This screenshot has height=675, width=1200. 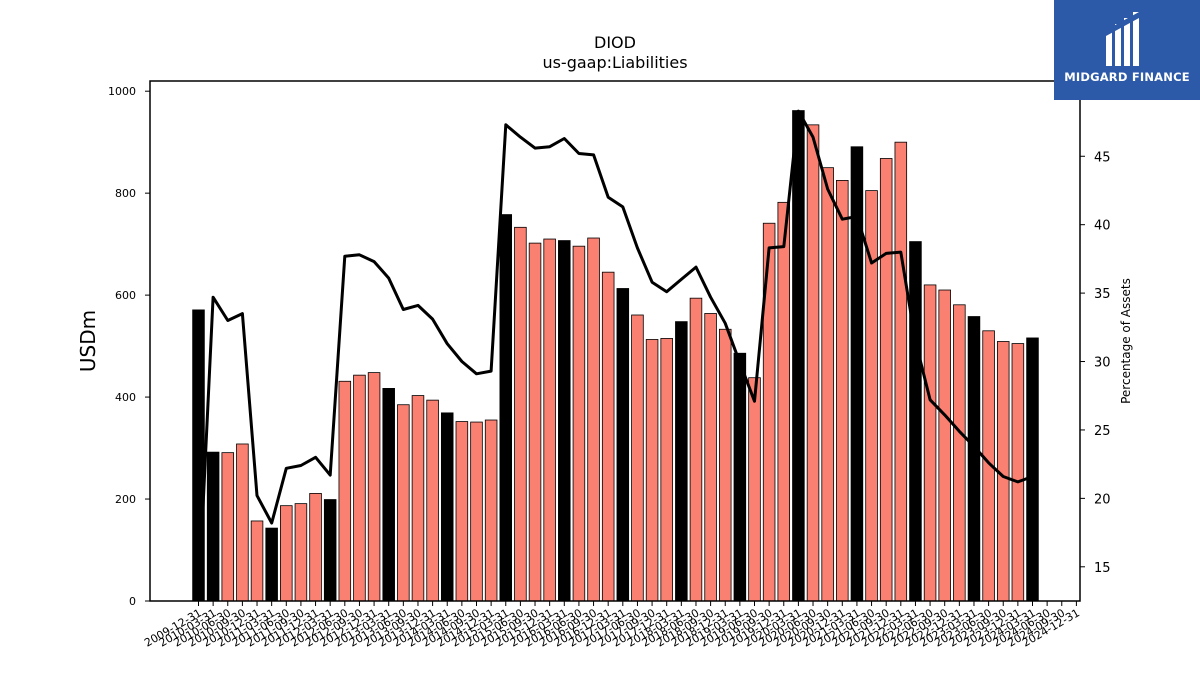 What do you see at coordinates (1102, 294) in the screenshot?
I see `y2-tick-label-35: 35` at bounding box center [1102, 294].